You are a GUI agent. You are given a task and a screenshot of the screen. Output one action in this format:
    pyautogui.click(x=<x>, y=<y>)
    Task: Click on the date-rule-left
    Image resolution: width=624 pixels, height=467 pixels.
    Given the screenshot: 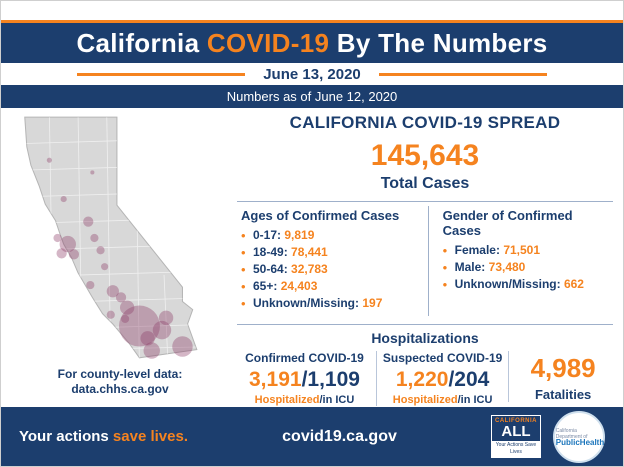 What is the action you would take?
    pyautogui.click(x=161, y=74)
    